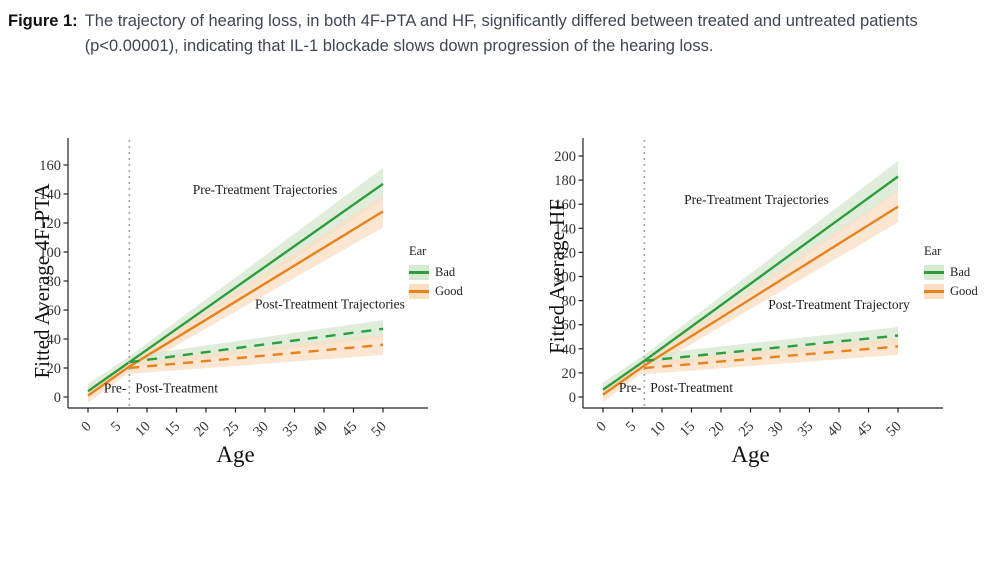  I want to click on pre-treatment-bad-ear-line, so click(750, 283).